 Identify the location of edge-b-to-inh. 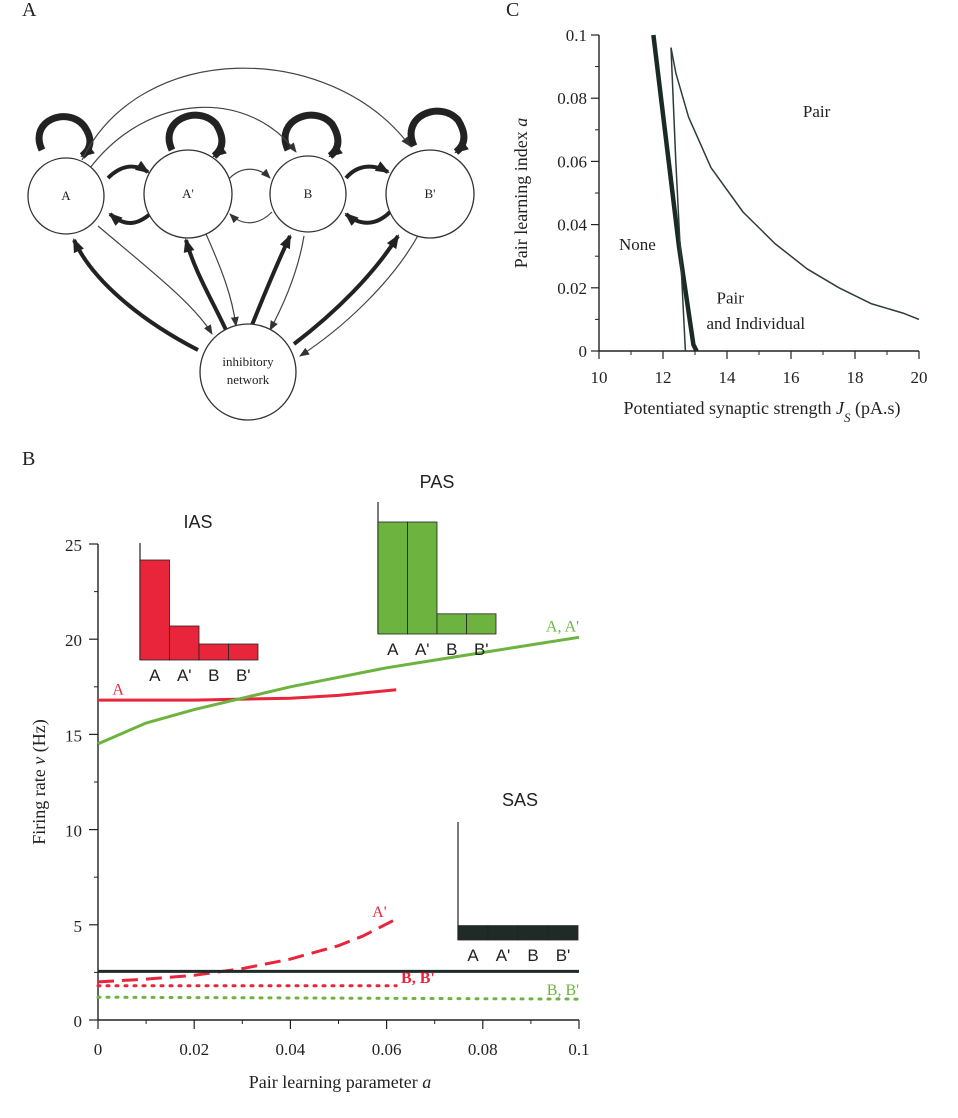
(287, 283).